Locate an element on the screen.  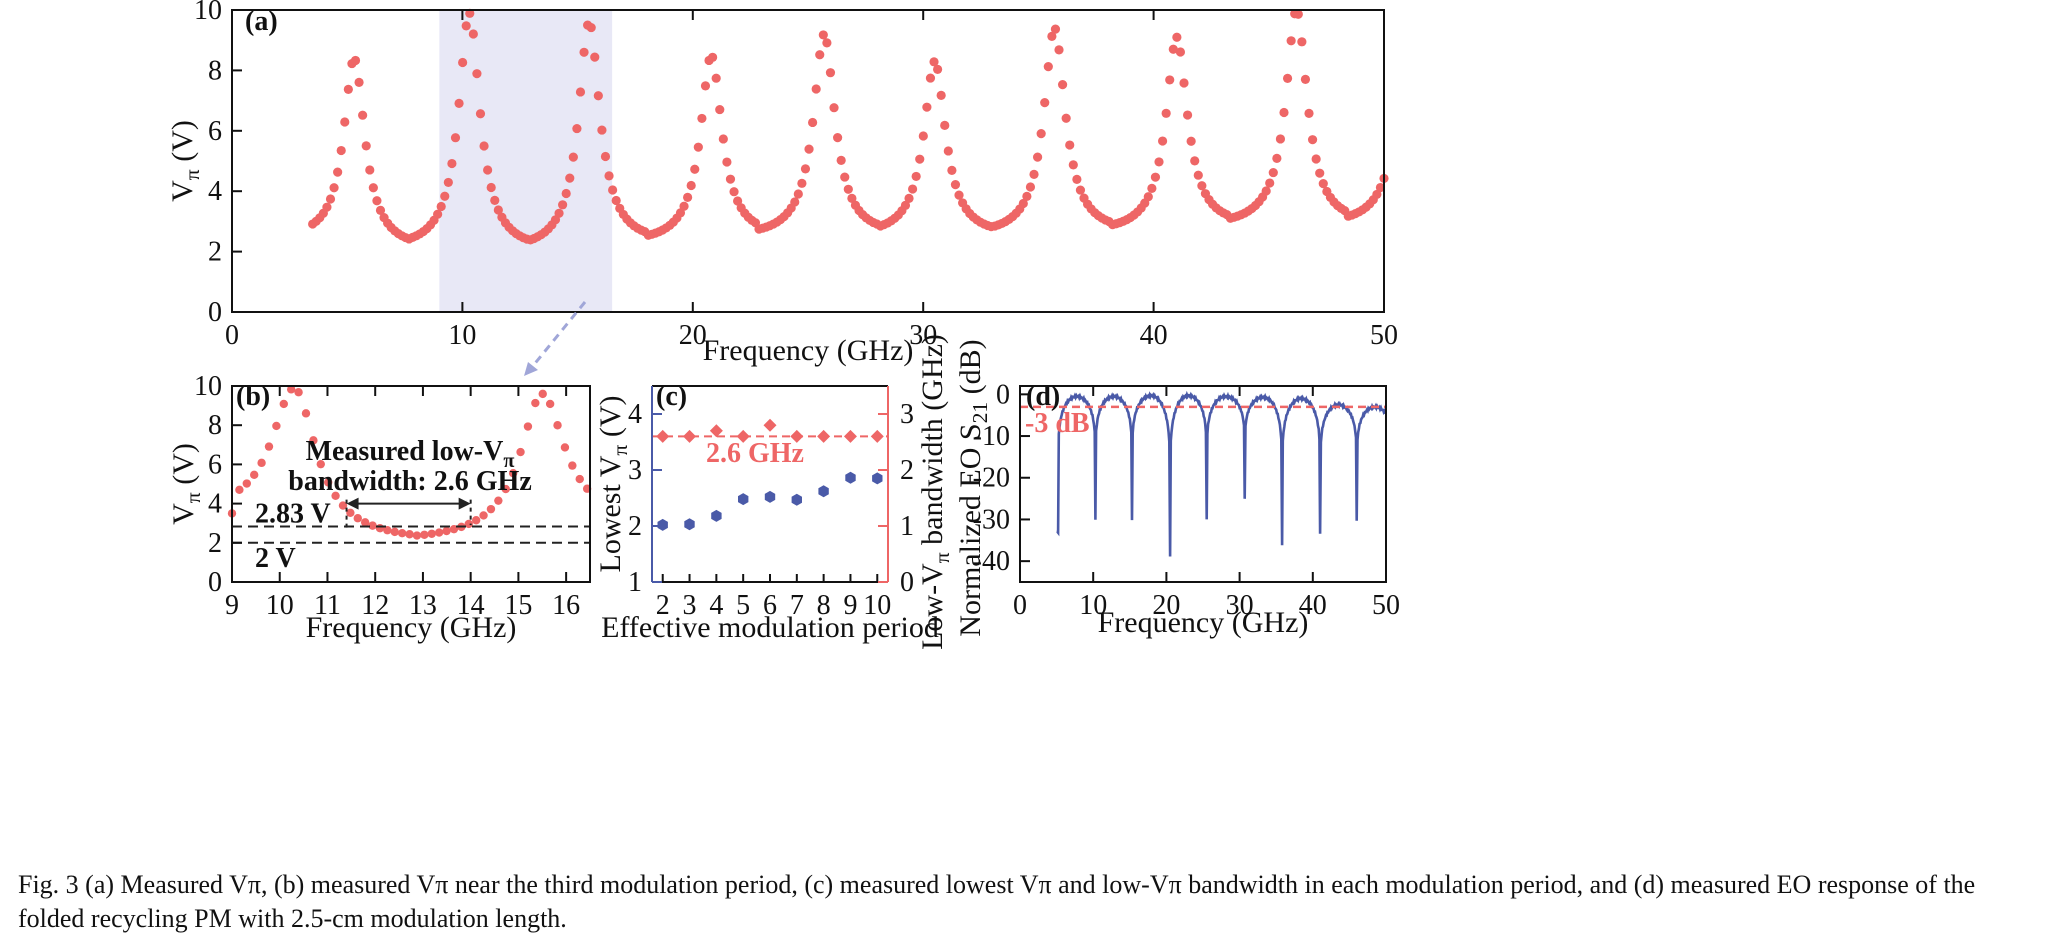
panel-d-xtick-label: 20 is located at coordinates (1166, 605).